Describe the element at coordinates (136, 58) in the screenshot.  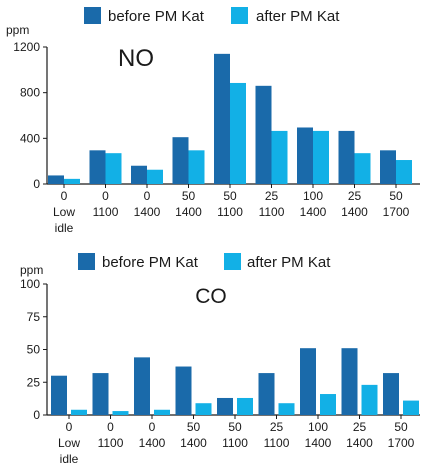
I see `chart-title: NO` at that location.